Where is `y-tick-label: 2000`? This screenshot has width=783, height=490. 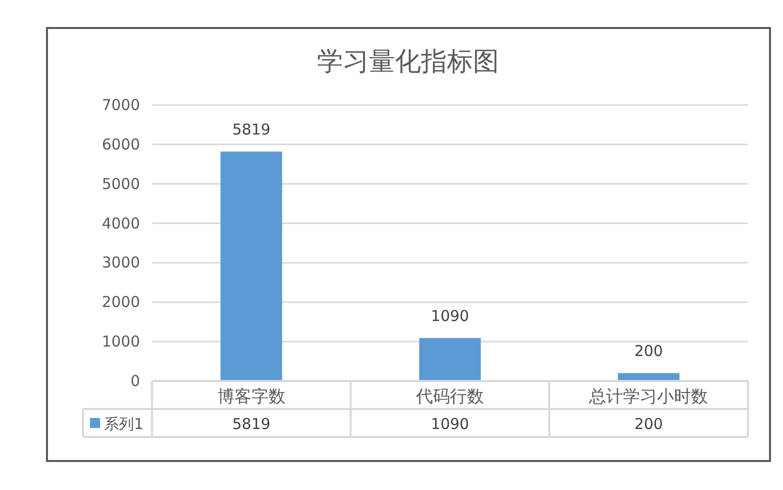
y-tick-label: 2000 is located at coordinates (121, 302).